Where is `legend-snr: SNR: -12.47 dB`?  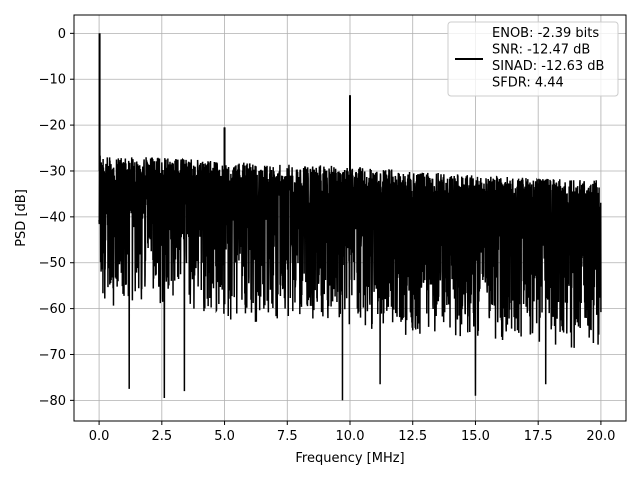 legend-snr: SNR: -12.47 dB is located at coordinates (541, 50).